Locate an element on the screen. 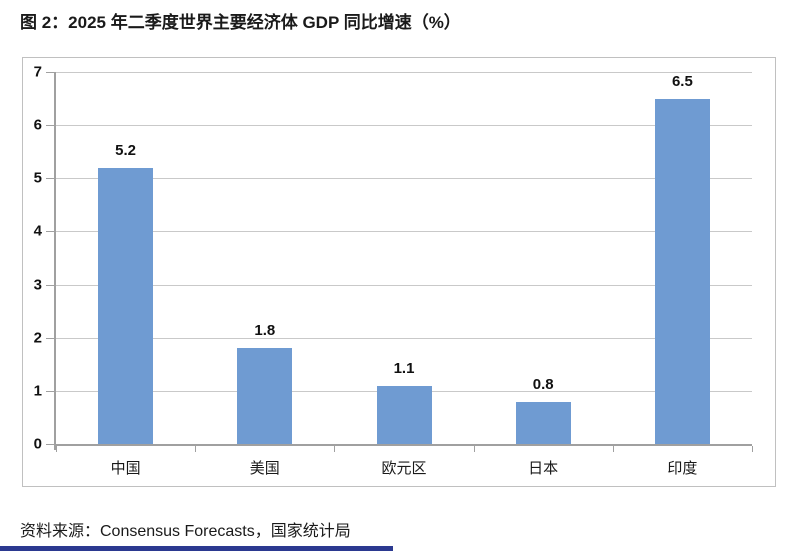 This screenshot has height=551, width=800. x-axis-label: 中国 is located at coordinates (125, 468).